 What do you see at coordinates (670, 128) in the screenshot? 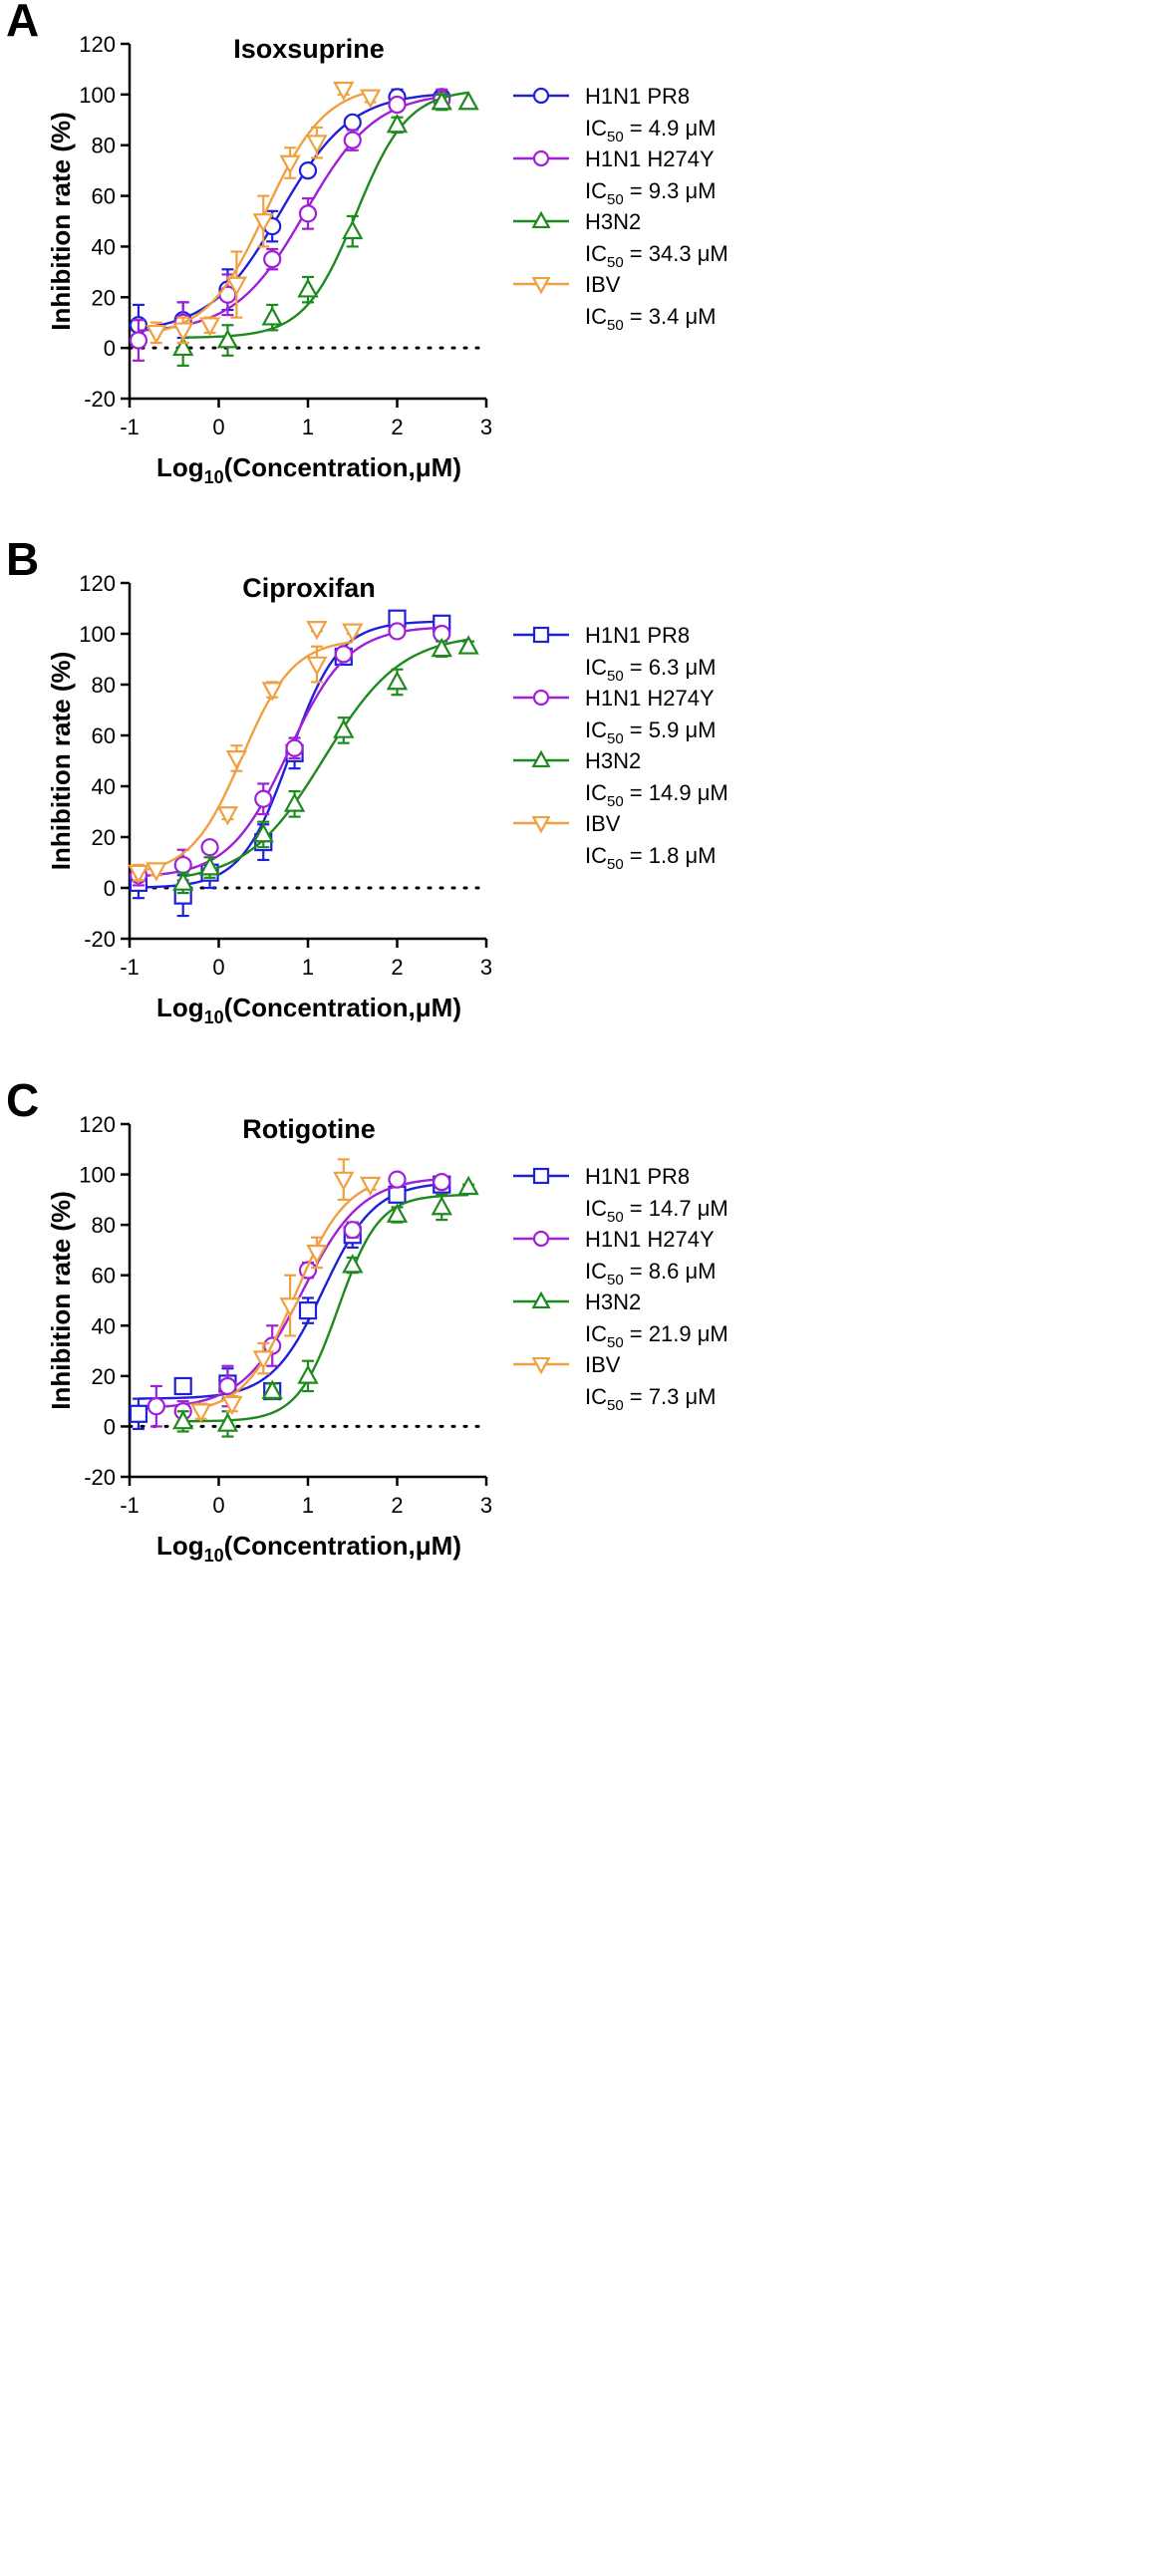
I see `ic50-value: = 4.9 μM` at bounding box center [670, 128].